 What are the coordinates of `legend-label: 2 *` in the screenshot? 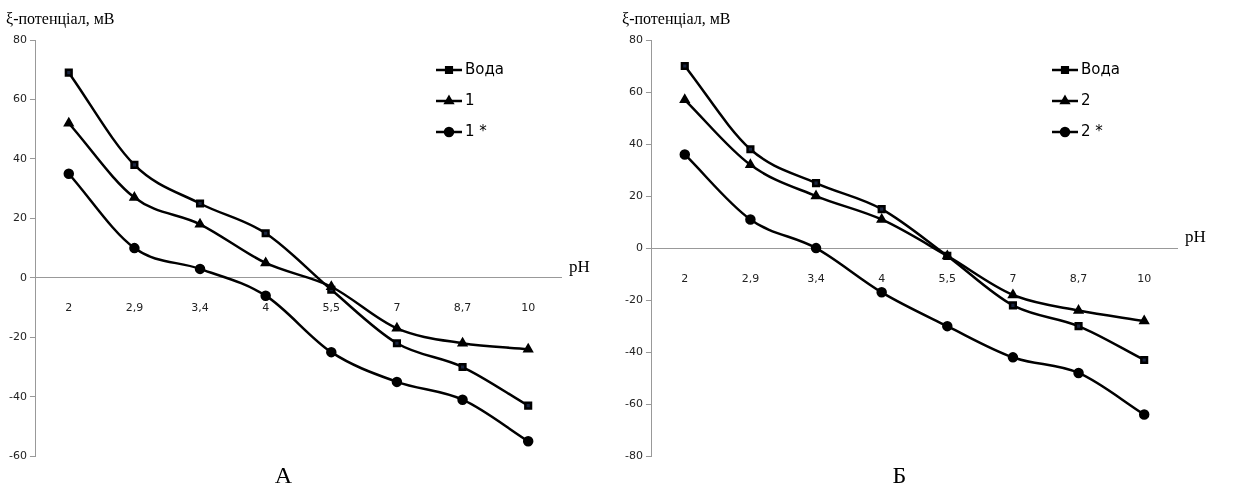 It's located at (1092, 130).